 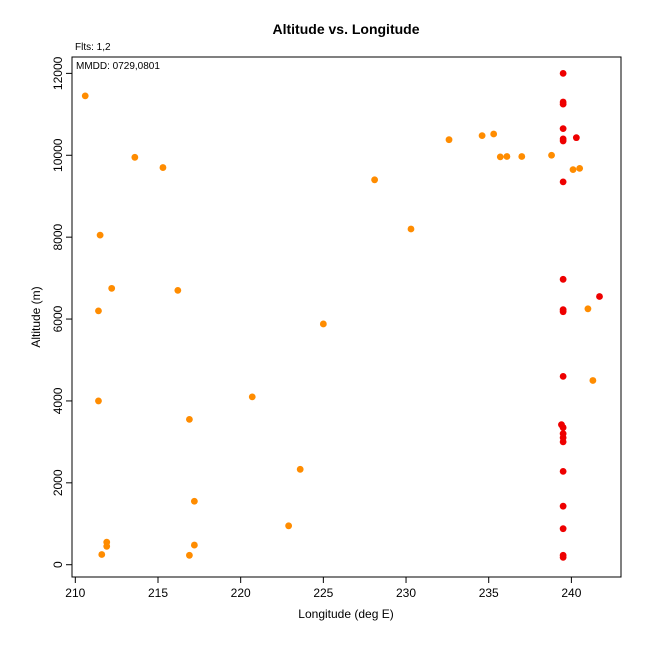 What do you see at coordinates (489, 593) in the screenshot?
I see `x-tick-label: 235` at bounding box center [489, 593].